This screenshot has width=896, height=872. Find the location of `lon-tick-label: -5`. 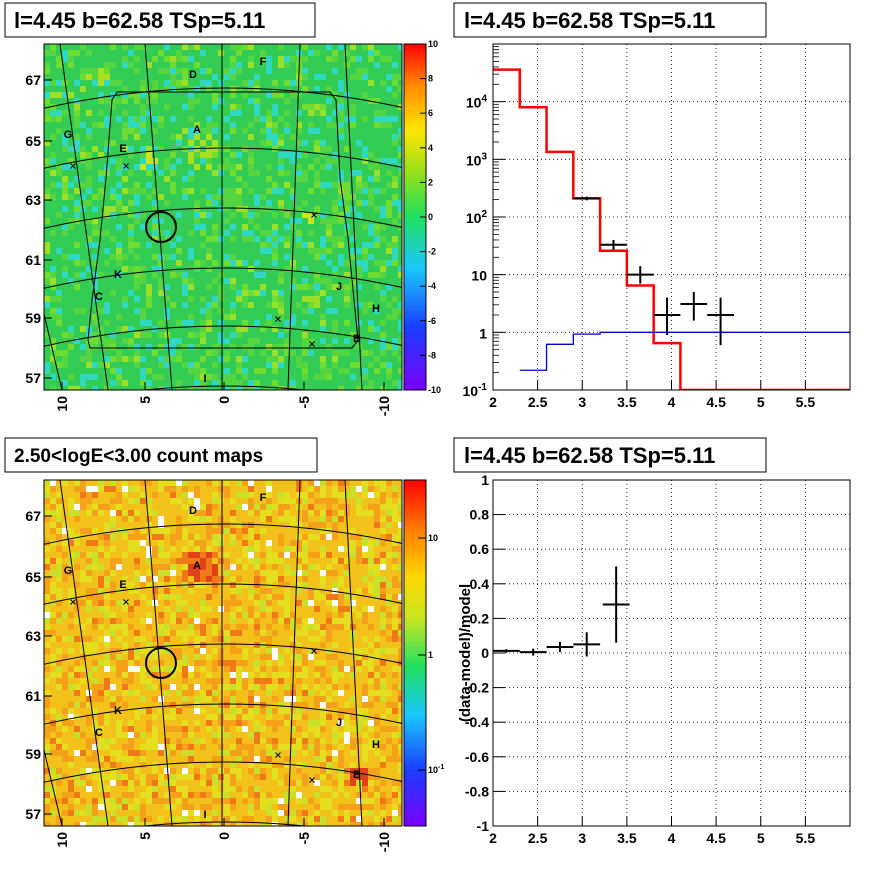

lon-tick-label: -5 is located at coordinates (304, 402).